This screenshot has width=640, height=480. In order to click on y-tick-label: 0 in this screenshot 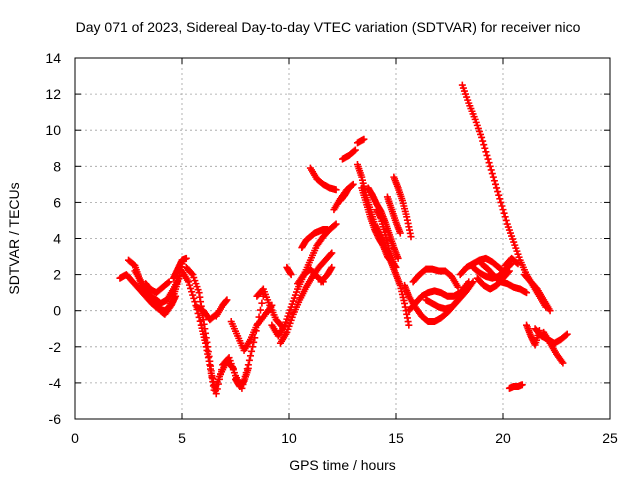, I will do `click(57, 311)`.